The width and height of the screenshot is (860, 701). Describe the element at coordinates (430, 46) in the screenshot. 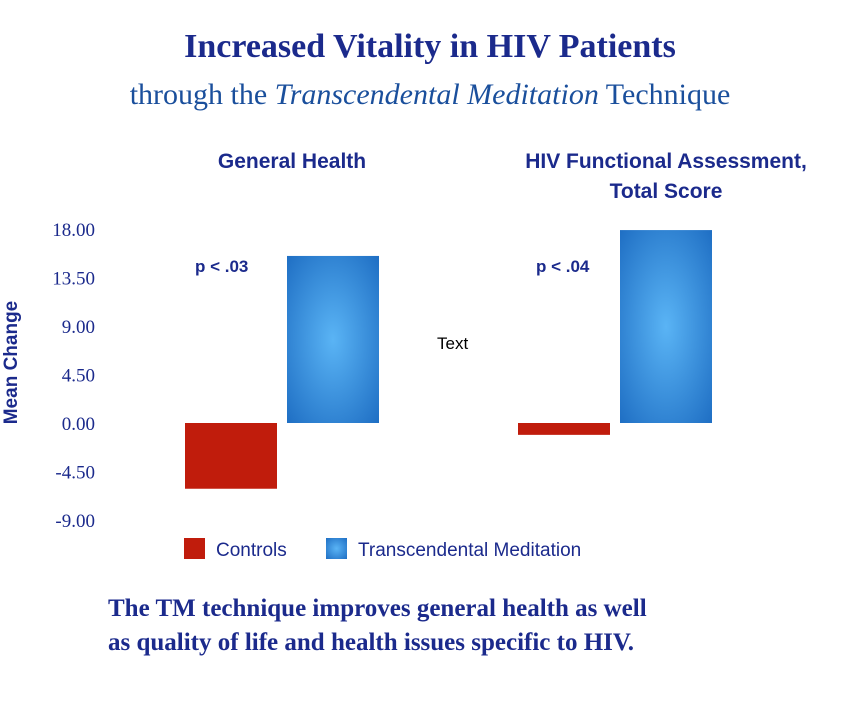

I see `chart-title: Increased Vitality in HIV Patients` at that location.